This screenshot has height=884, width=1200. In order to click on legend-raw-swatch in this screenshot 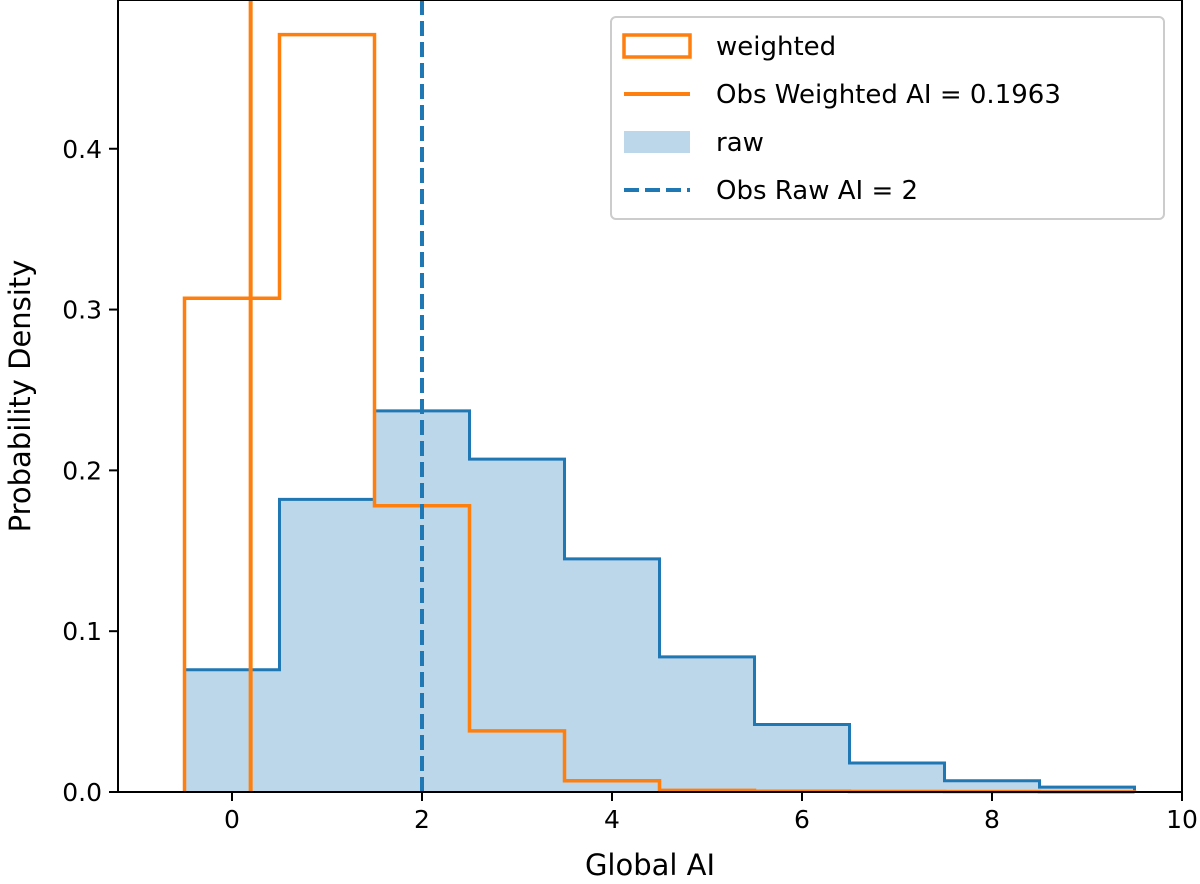, I will do `click(657, 142)`.